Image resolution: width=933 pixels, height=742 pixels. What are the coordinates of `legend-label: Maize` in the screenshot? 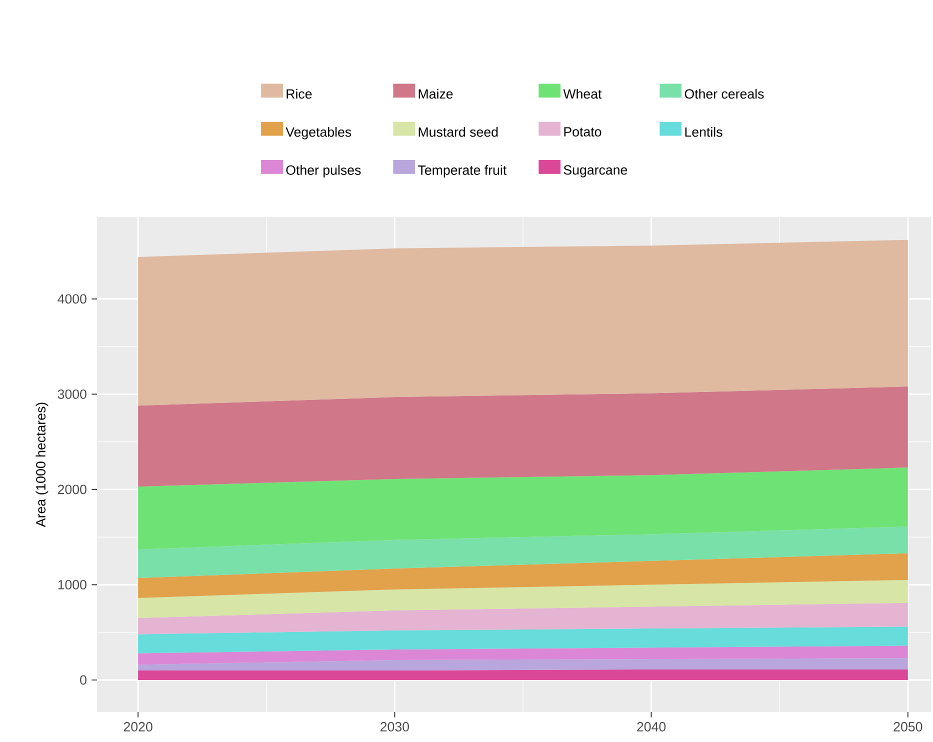 It's located at (435, 93).